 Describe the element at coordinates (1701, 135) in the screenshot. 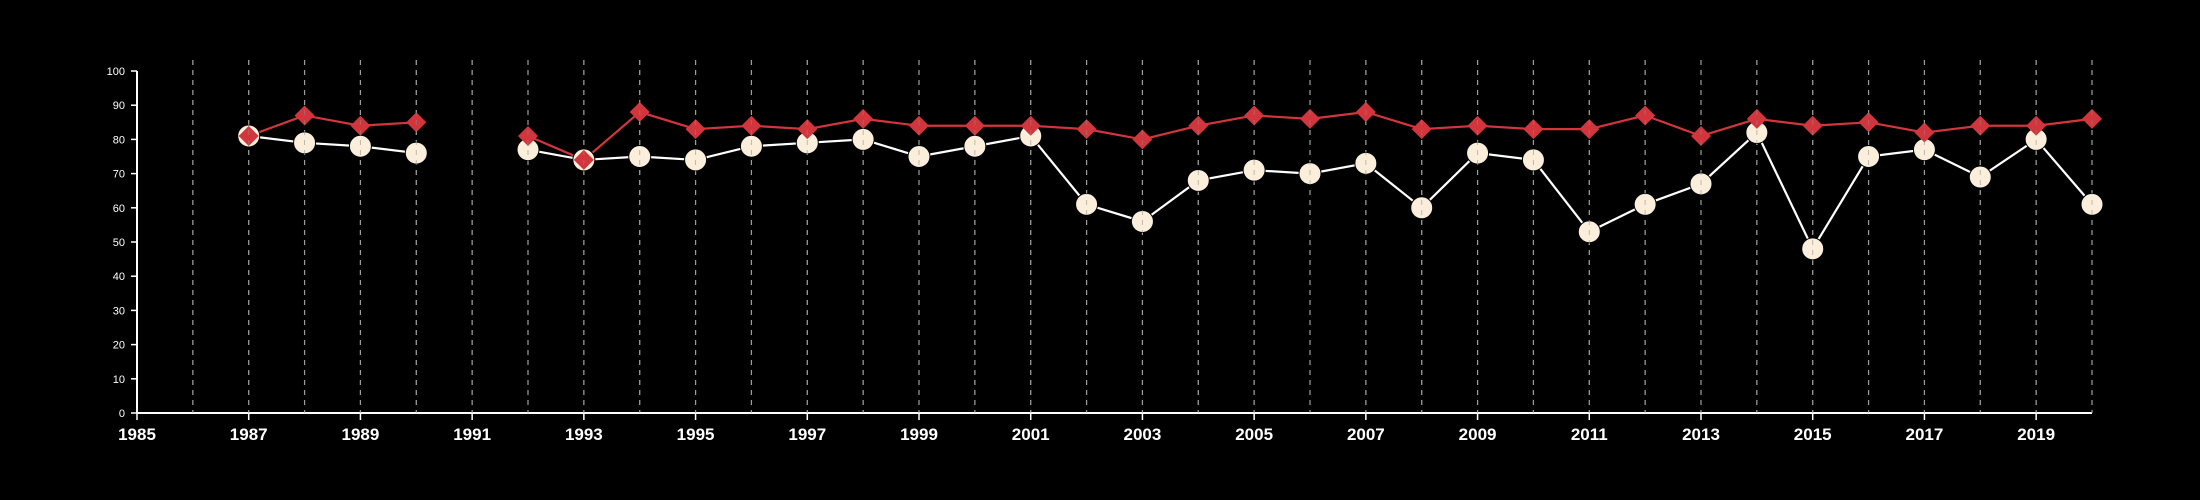

I see `red-point-2013` at that location.